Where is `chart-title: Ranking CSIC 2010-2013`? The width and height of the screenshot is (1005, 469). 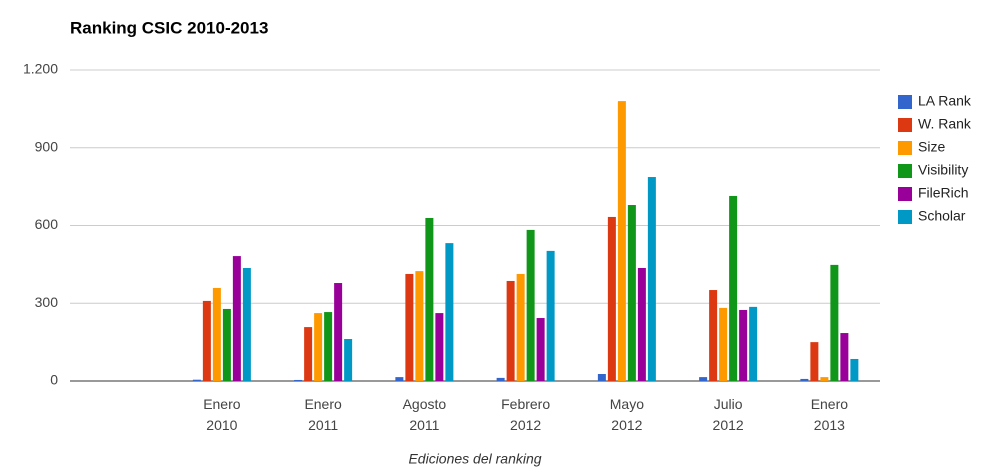
chart-title: Ranking CSIC 2010-2013 is located at coordinates (169, 27).